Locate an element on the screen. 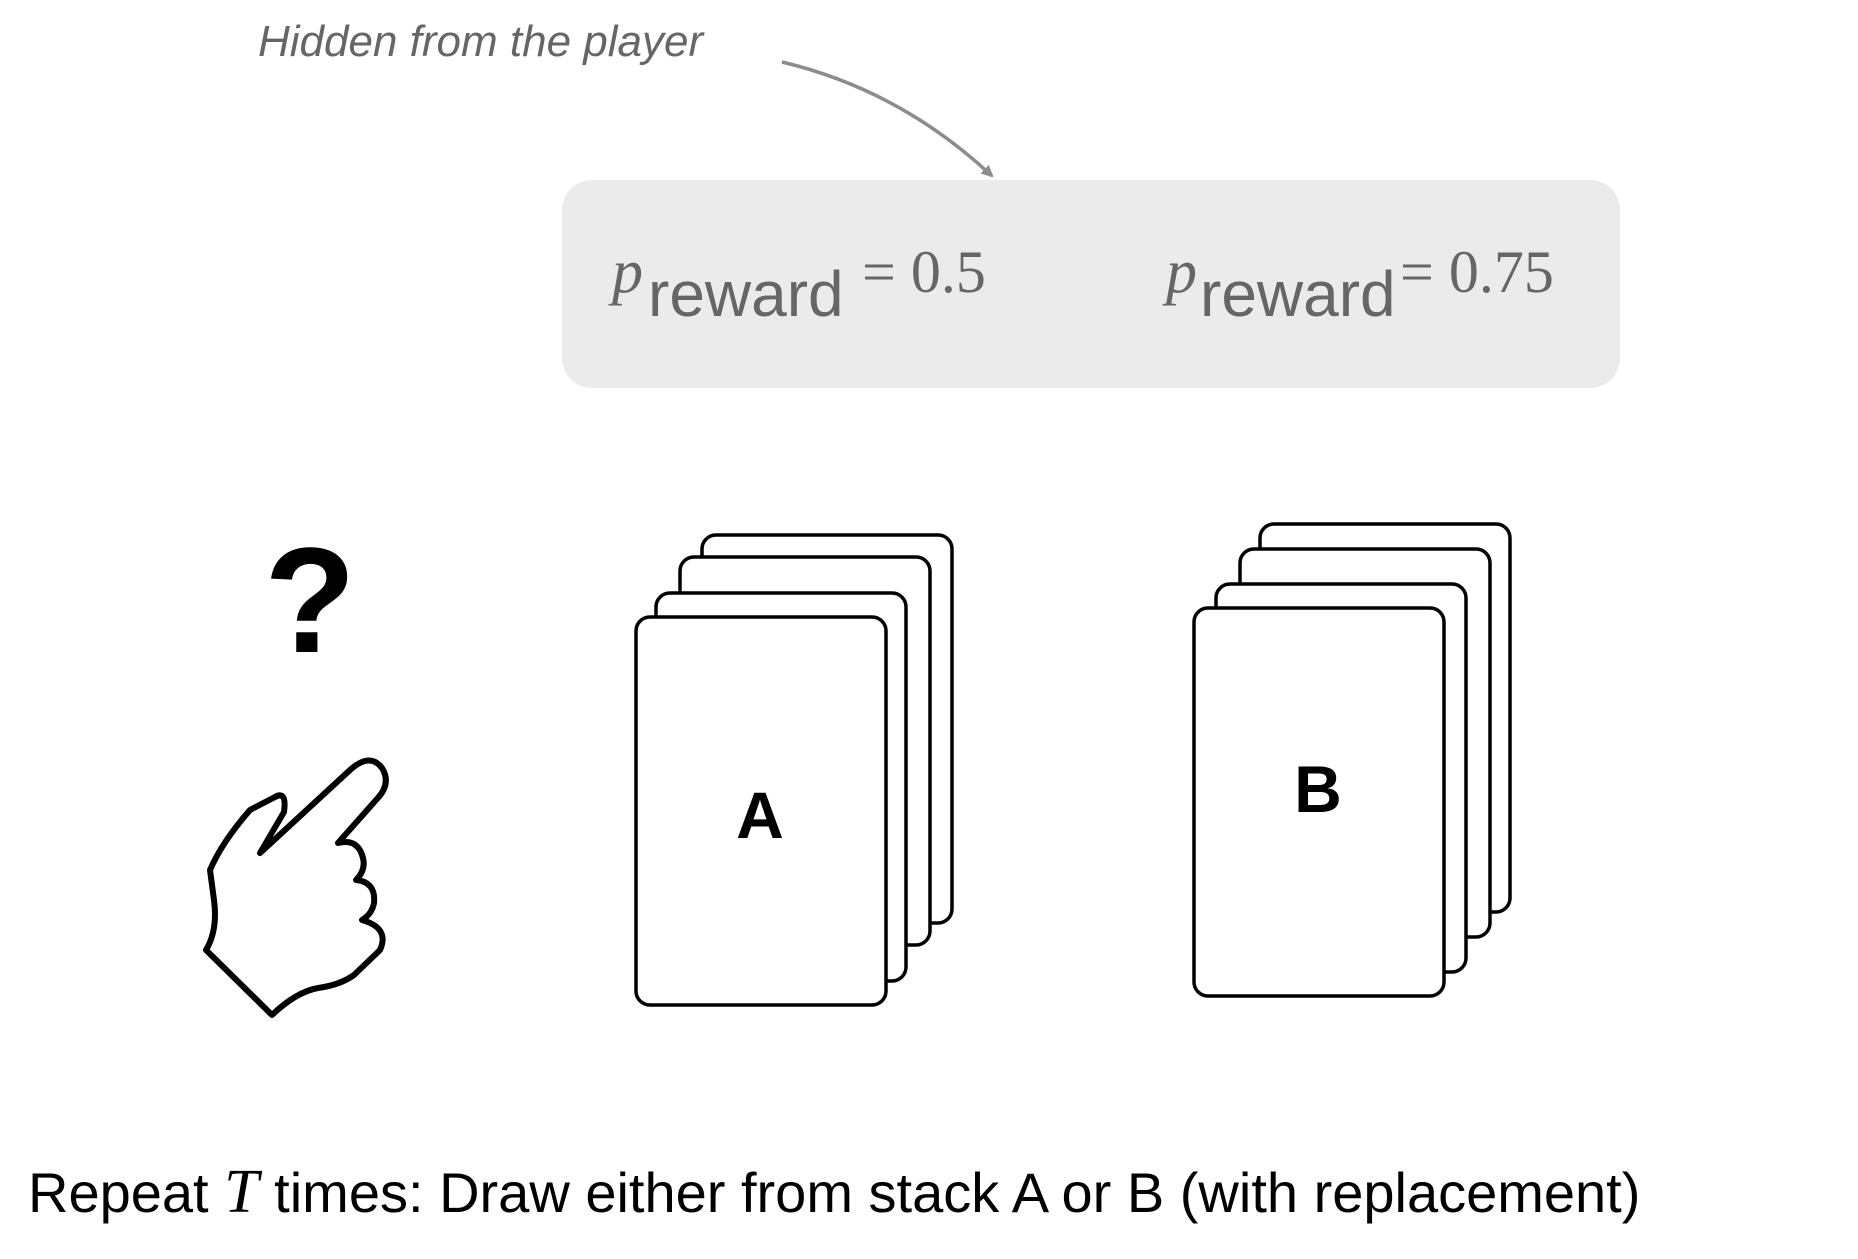  stack-a-probability: p reward = 0.5 is located at coordinates (797, 284).